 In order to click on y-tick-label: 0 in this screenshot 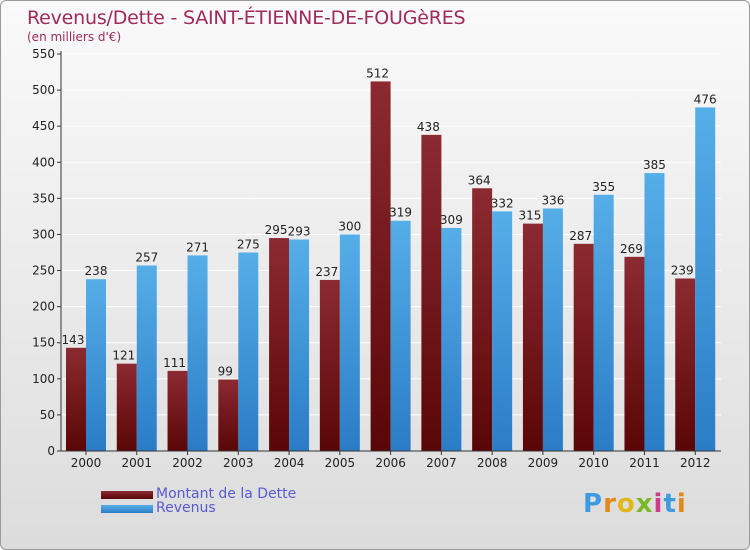, I will do `click(51, 451)`.